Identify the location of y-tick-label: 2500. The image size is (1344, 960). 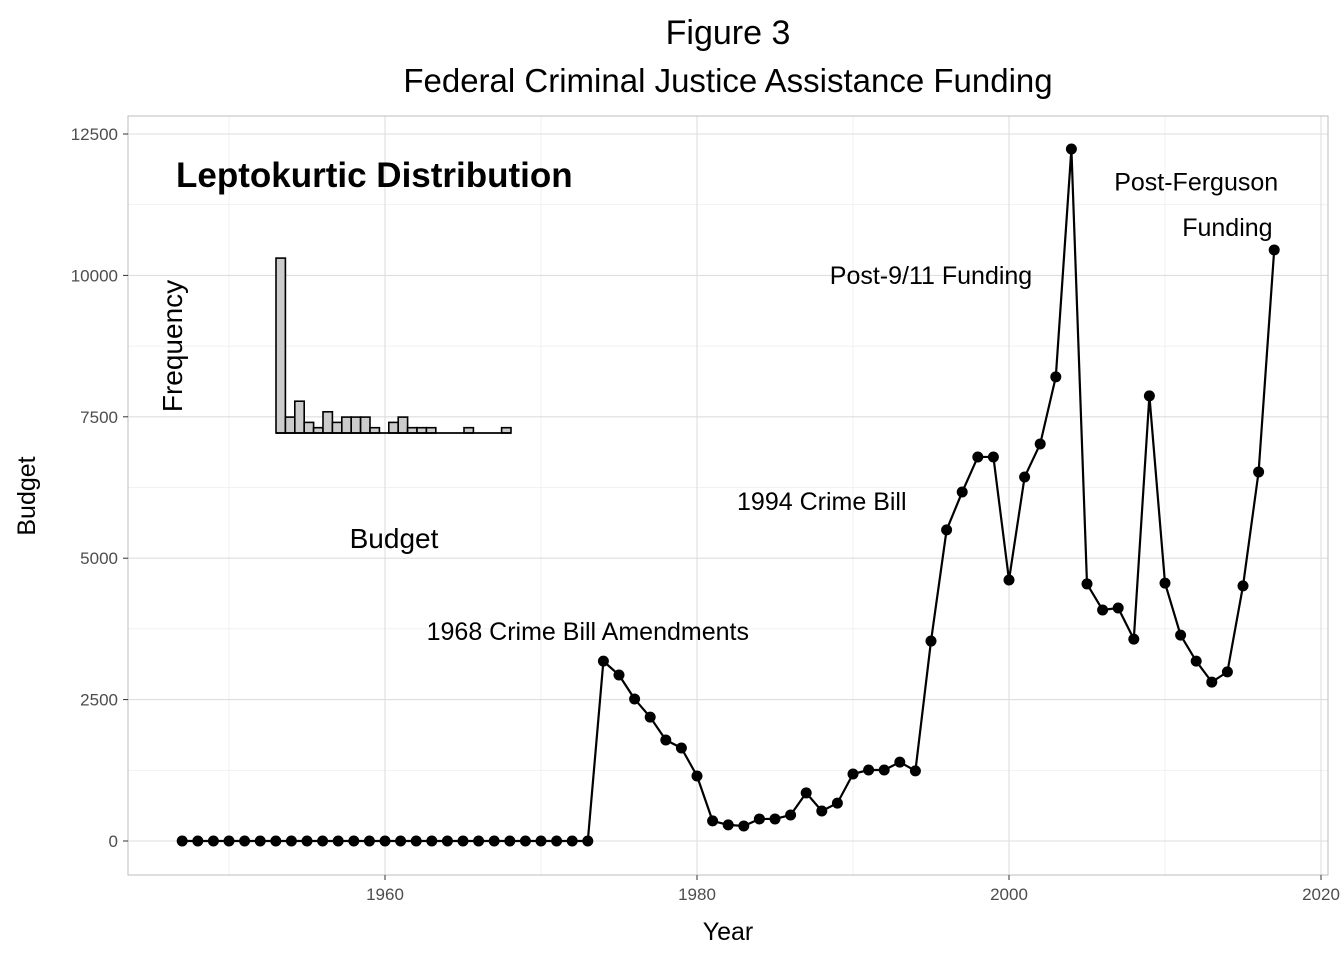
(99, 700).